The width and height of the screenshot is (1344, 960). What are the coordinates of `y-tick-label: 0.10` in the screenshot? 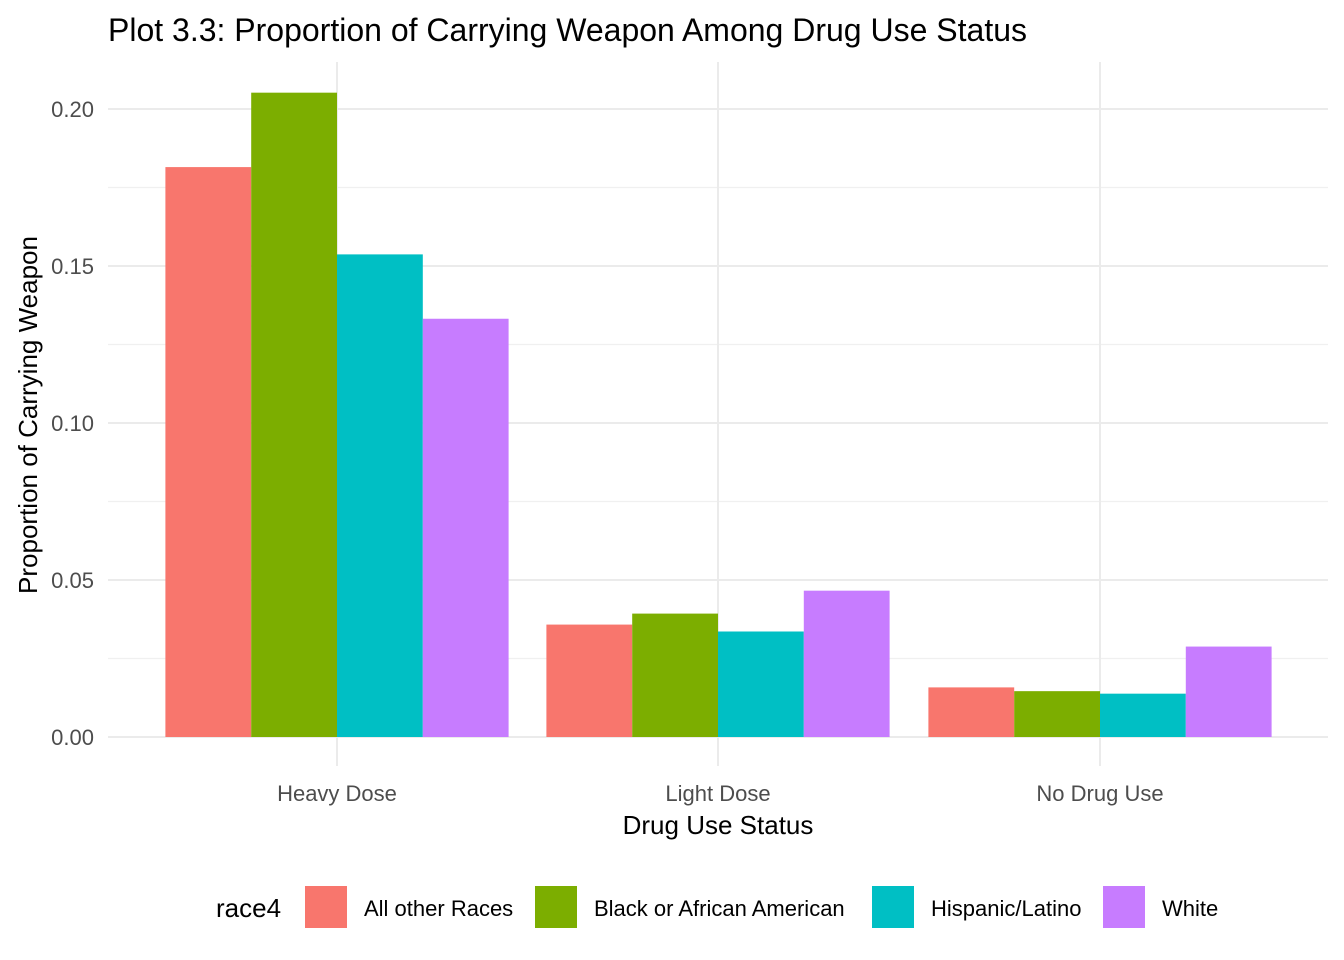 It's located at (72, 423).